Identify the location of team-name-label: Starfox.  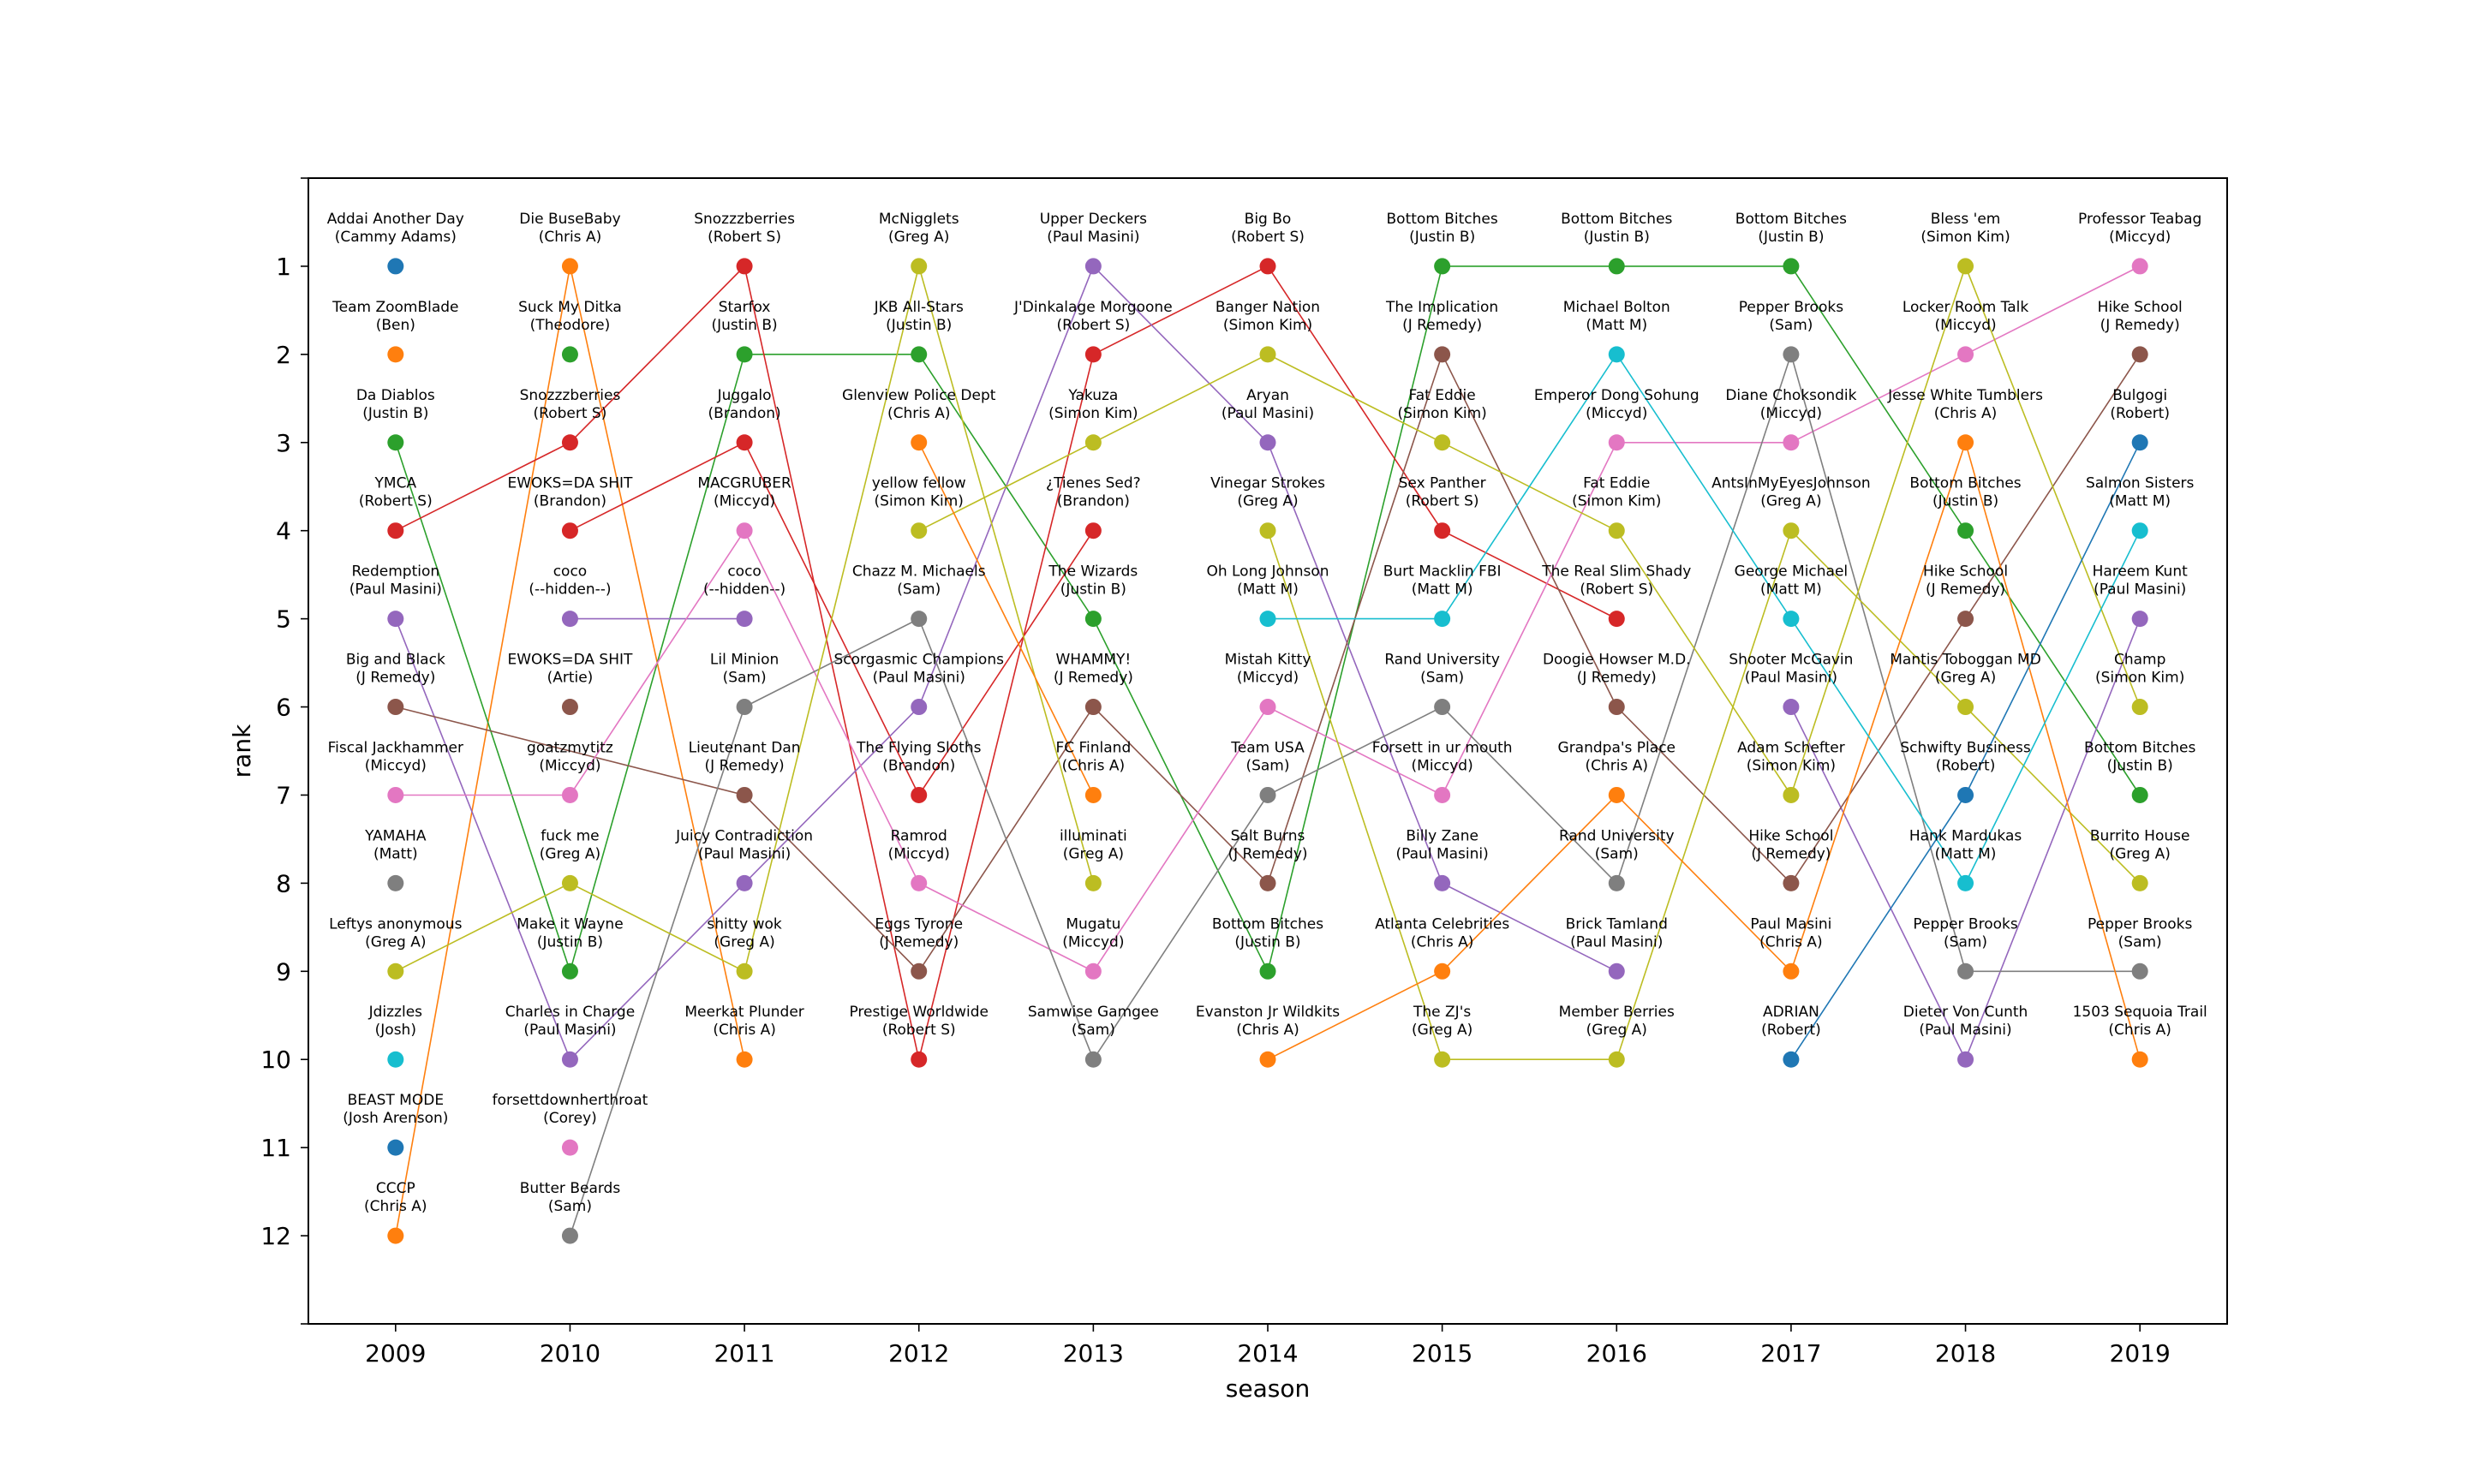
(745, 307).